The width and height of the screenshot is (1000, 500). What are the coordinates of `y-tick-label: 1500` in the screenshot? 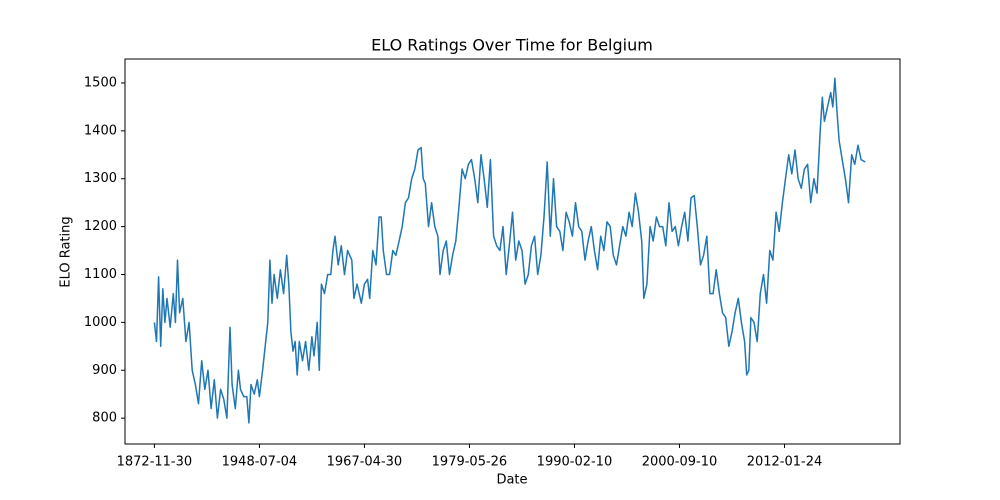 It's located at (100, 82).